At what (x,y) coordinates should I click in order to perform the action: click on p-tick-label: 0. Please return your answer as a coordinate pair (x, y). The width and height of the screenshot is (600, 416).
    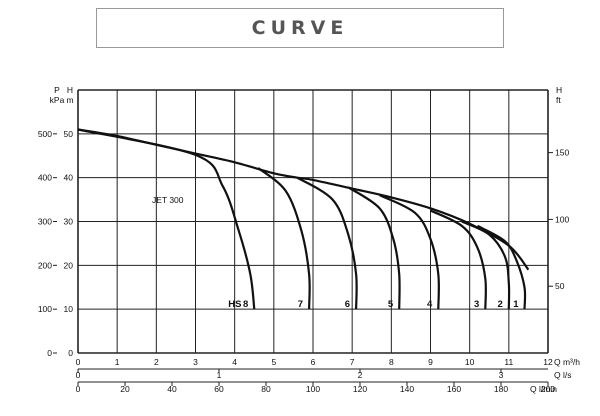
    Looking at the image, I should click on (49, 353).